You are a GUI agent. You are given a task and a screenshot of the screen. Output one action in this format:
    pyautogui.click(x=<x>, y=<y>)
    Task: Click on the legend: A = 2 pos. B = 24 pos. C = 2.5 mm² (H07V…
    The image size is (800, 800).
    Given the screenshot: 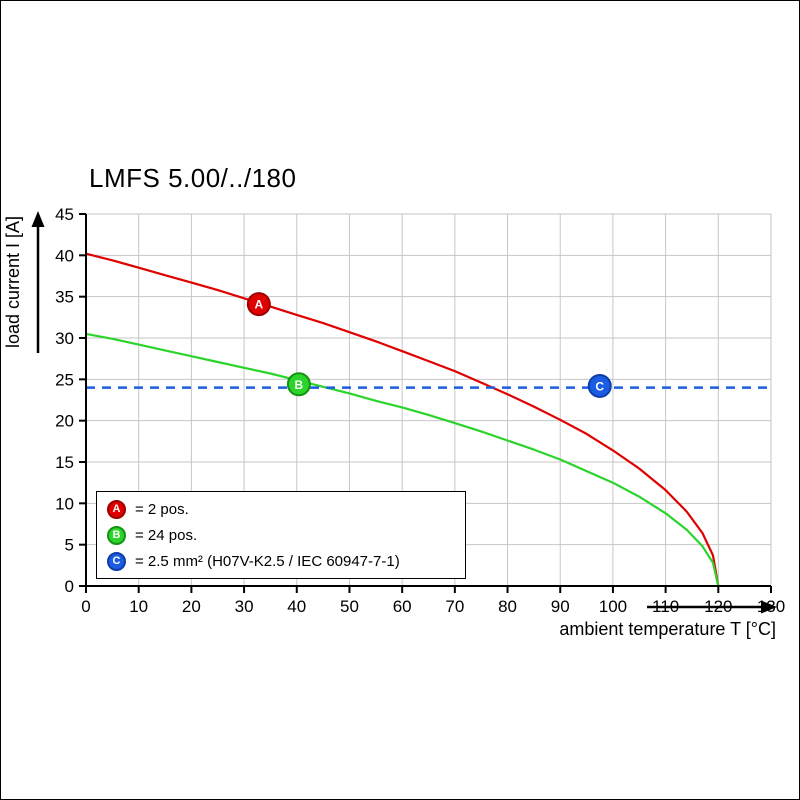 What is the action you would take?
    pyautogui.click(x=281, y=535)
    